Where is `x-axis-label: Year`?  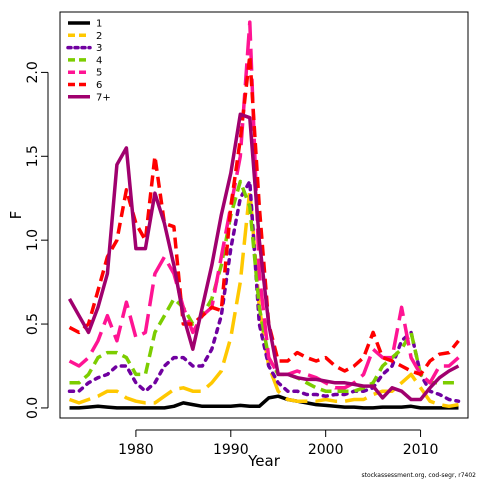 x-axis-label: Year is located at coordinates (264, 461).